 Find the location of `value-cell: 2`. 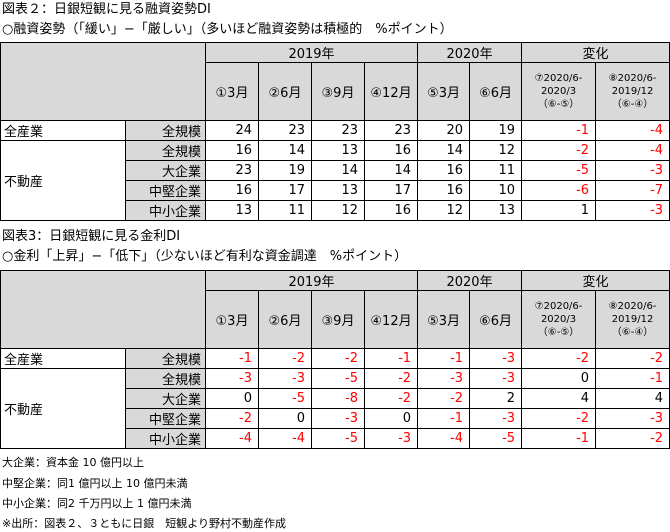

value-cell: 2 is located at coordinates (496, 398).